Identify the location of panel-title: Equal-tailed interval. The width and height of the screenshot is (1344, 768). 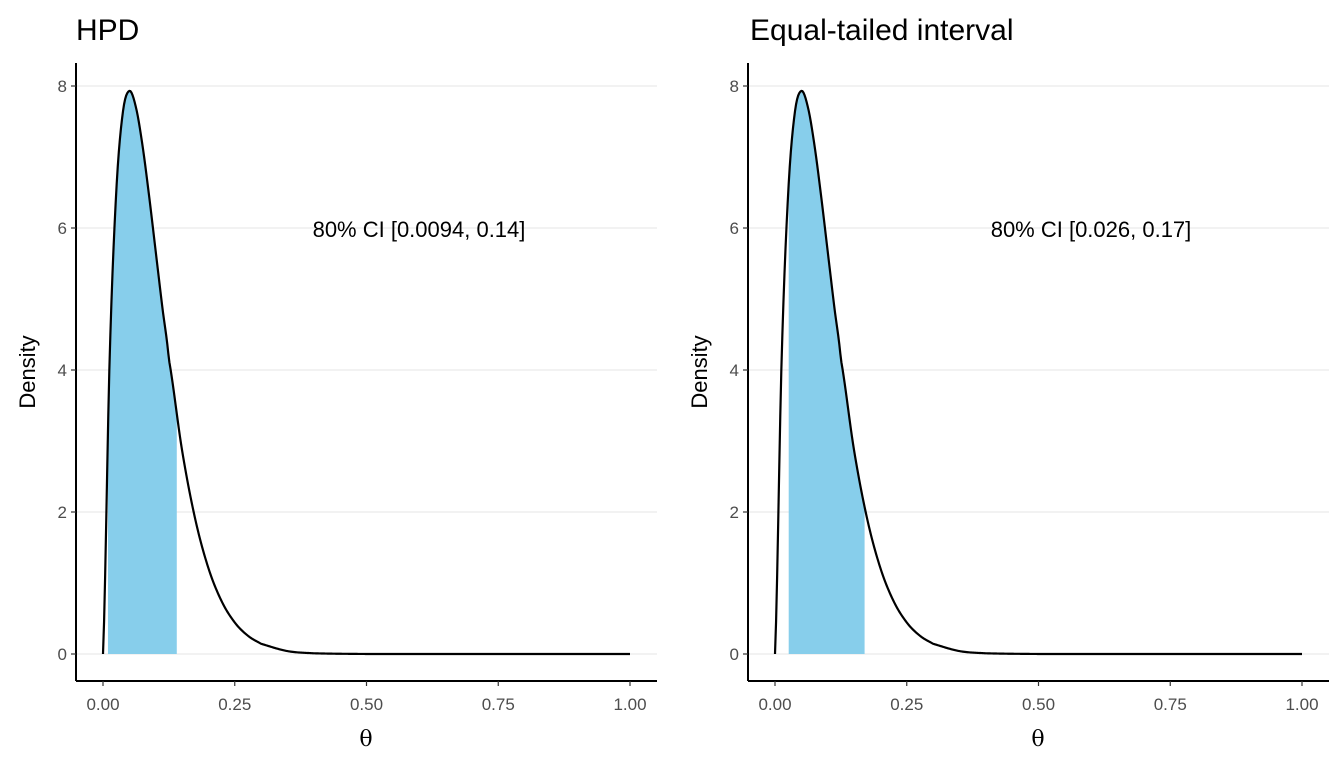
(881, 30).